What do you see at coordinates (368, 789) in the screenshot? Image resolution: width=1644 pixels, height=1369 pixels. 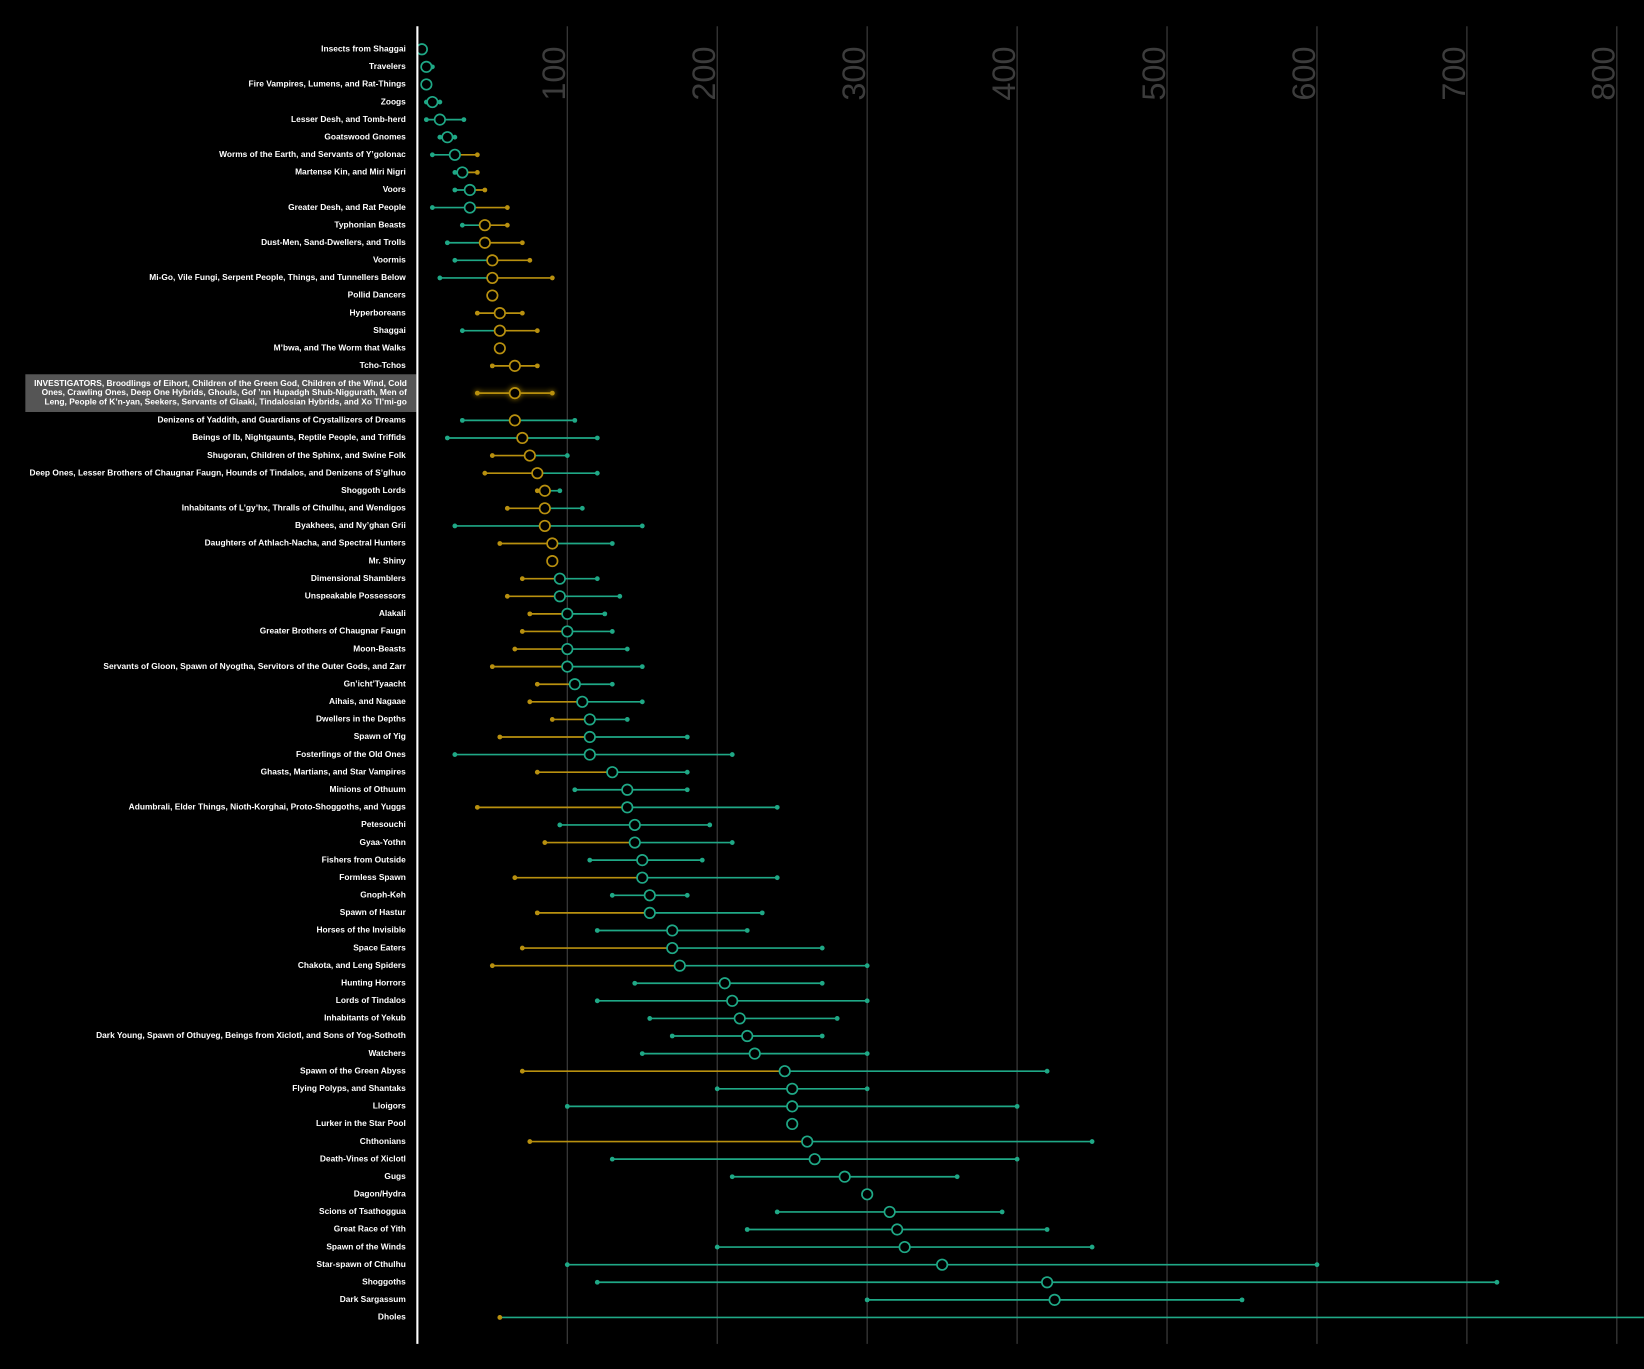 I see `category-label: Minions of Othuum` at bounding box center [368, 789].